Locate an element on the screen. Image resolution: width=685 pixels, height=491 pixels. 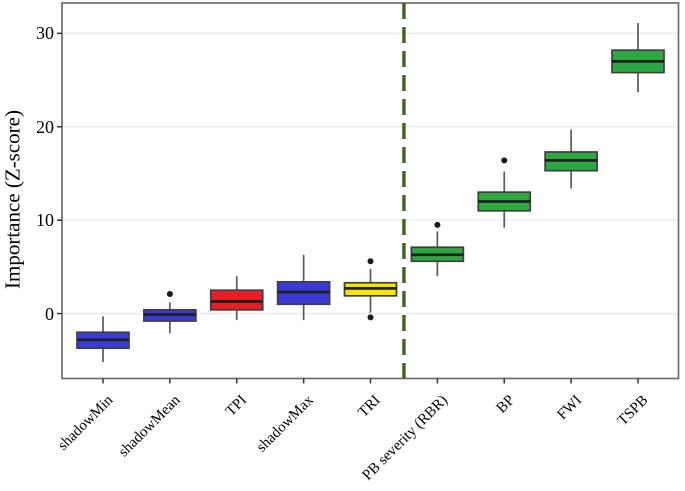
box-TPI is located at coordinates (236, 300).